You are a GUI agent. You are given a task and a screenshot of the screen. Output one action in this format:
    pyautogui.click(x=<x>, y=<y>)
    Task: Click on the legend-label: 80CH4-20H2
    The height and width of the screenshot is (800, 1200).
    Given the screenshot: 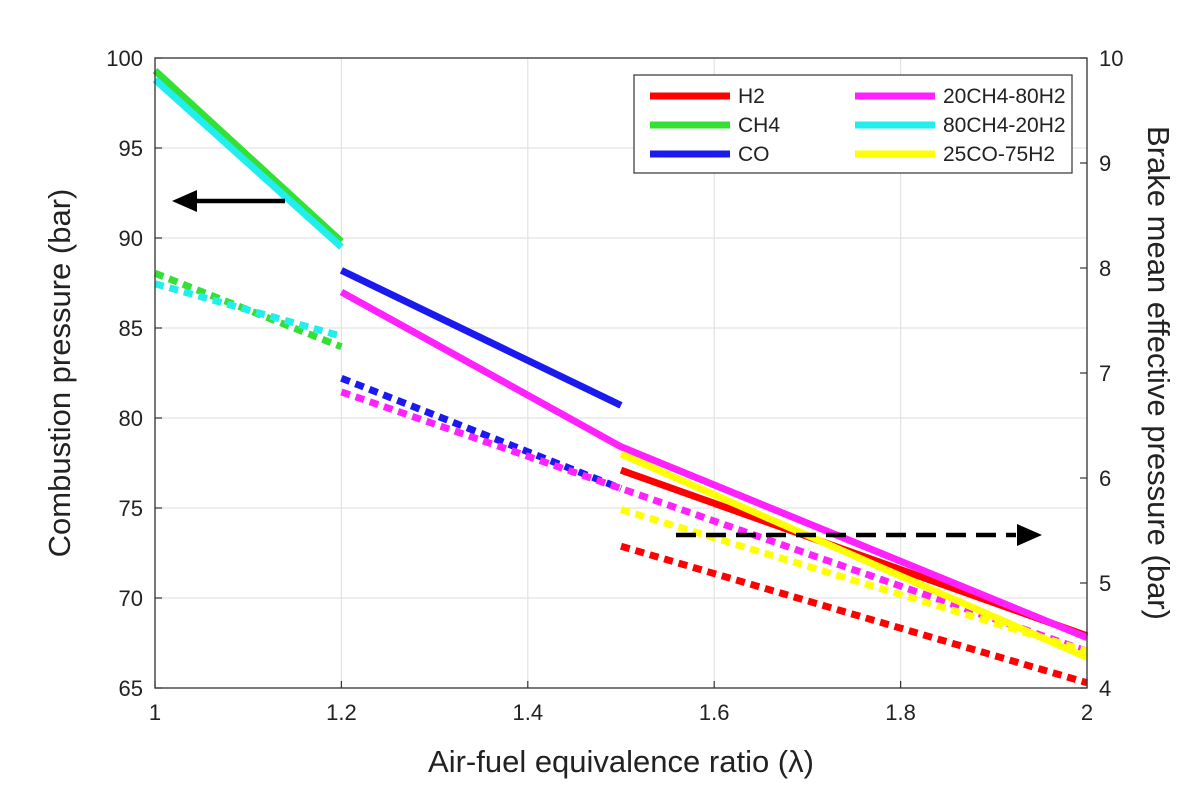 What is the action you would take?
    pyautogui.click(x=1004, y=125)
    